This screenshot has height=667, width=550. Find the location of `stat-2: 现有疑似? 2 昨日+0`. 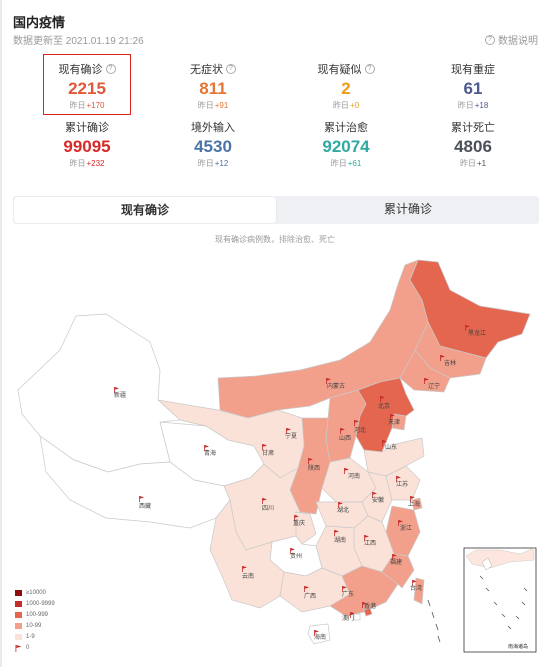

stat-2: 现有疑似? 2 昨日+0 is located at coordinates (346, 87).